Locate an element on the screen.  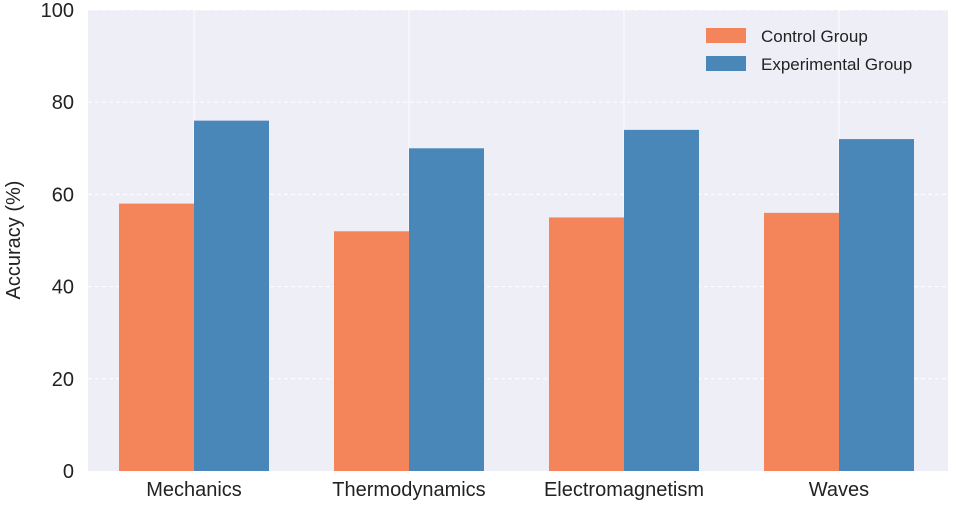
legend-label: Experimental Group is located at coordinates (836, 64).